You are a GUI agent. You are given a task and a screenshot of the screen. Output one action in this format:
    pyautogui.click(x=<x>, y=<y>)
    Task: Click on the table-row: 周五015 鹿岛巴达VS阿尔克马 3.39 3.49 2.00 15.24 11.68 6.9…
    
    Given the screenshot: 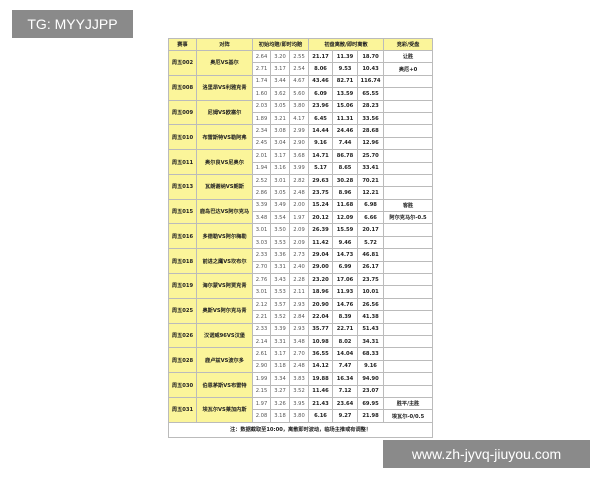 What is the action you would take?
    pyautogui.click(x=301, y=211)
    